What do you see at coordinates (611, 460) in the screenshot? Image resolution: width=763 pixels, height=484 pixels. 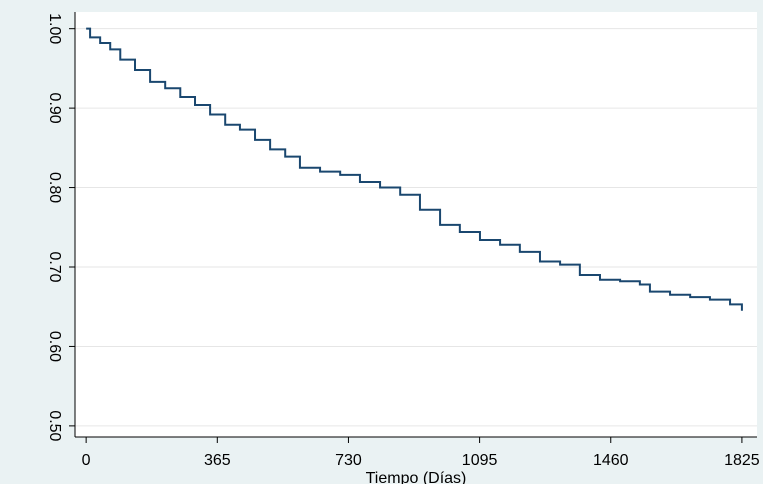 I see `x-tick-label: 1460` at bounding box center [611, 460].